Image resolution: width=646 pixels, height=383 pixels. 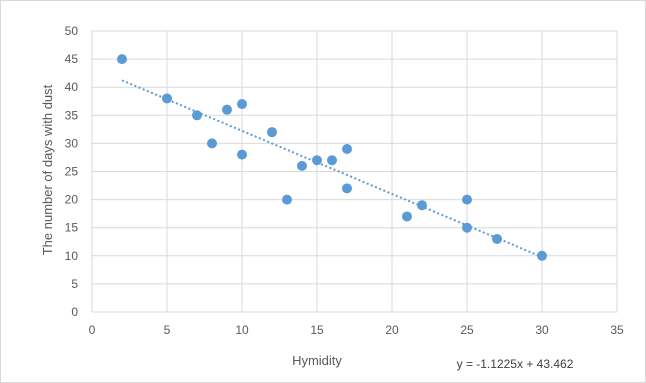 What do you see at coordinates (72, 200) in the screenshot?
I see `y-tick-label: 20` at bounding box center [72, 200].